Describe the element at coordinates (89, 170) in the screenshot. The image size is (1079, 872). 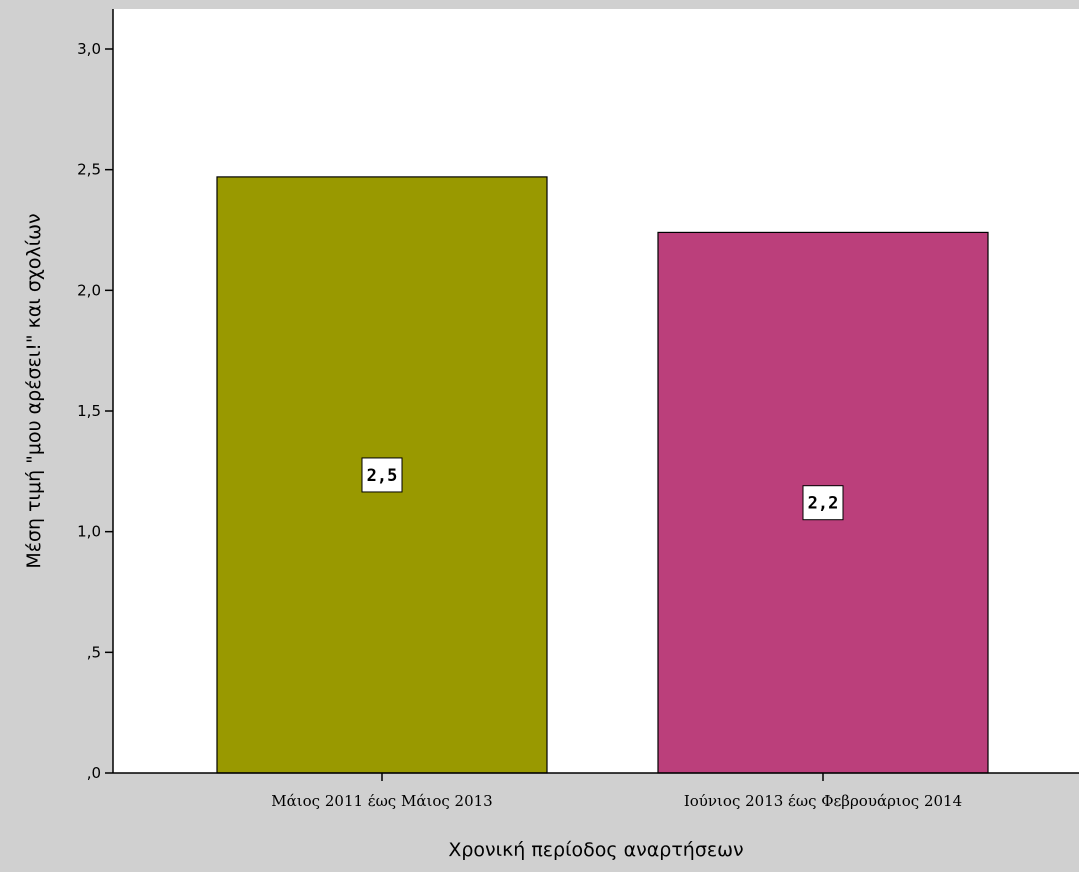
I see `y-tick-label: 2,5` at that location.